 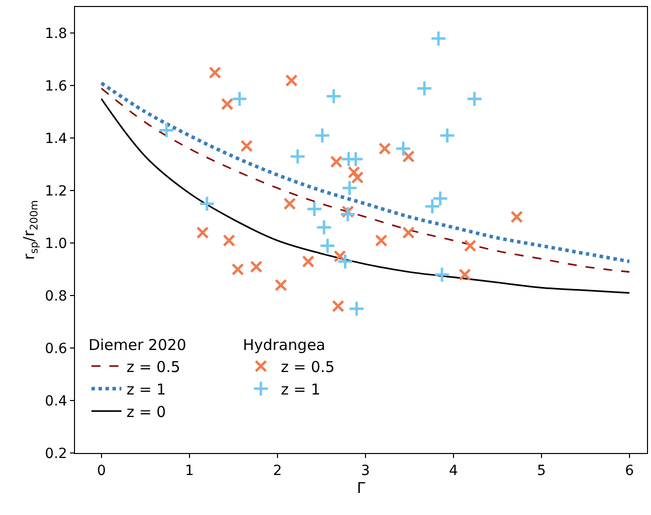 What do you see at coordinates (56, 244) in the screenshot?
I see `y-tick-label: 1.0` at bounding box center [56, 244].